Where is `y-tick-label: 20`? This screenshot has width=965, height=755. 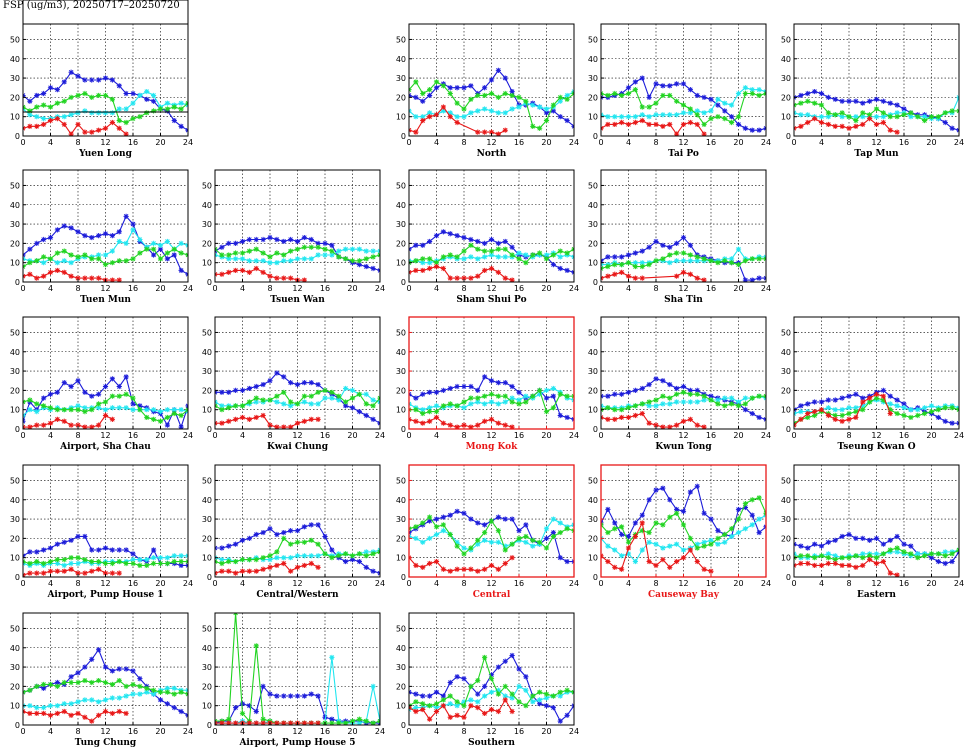 y-tick-label: 20 is located at coordinates (15, 538).